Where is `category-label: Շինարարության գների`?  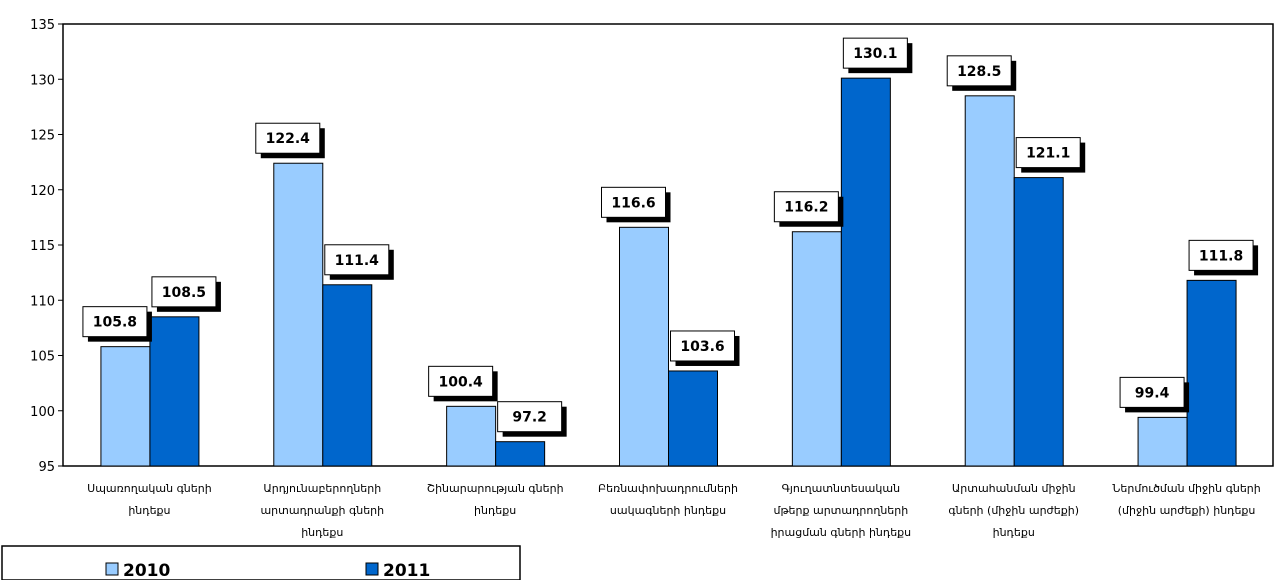
category-label: Շինարարության գների is located at coordinates (495, 488).